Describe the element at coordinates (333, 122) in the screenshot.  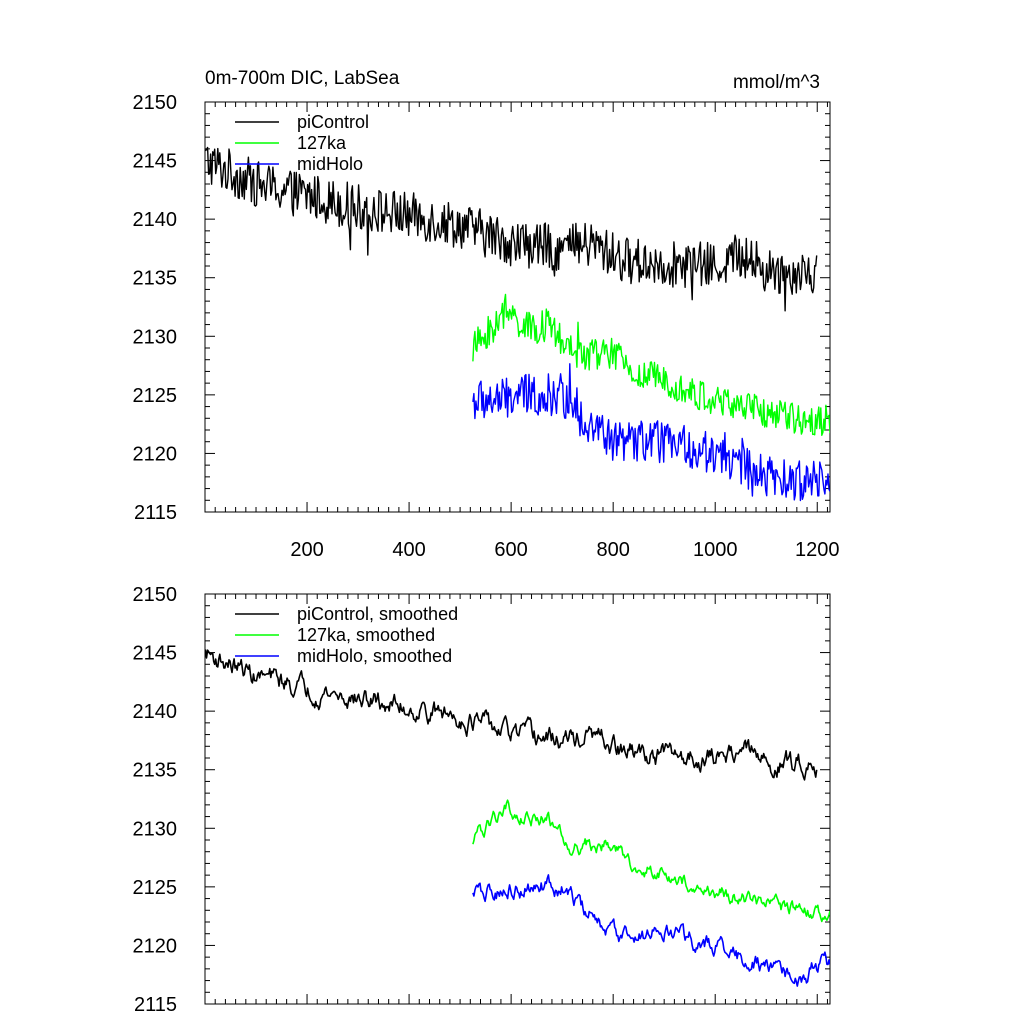
I see `legend-label: piControl` at that location.